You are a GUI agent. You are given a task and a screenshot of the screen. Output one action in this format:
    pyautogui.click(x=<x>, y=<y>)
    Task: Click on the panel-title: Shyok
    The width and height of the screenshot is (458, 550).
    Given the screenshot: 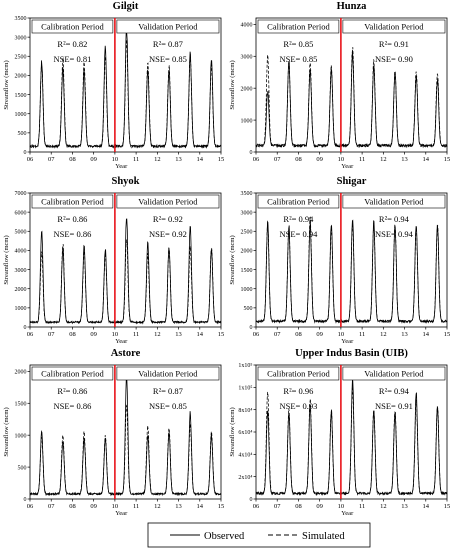 What is the action you would take?
    pyautogui.click(x=125, y=181)
    